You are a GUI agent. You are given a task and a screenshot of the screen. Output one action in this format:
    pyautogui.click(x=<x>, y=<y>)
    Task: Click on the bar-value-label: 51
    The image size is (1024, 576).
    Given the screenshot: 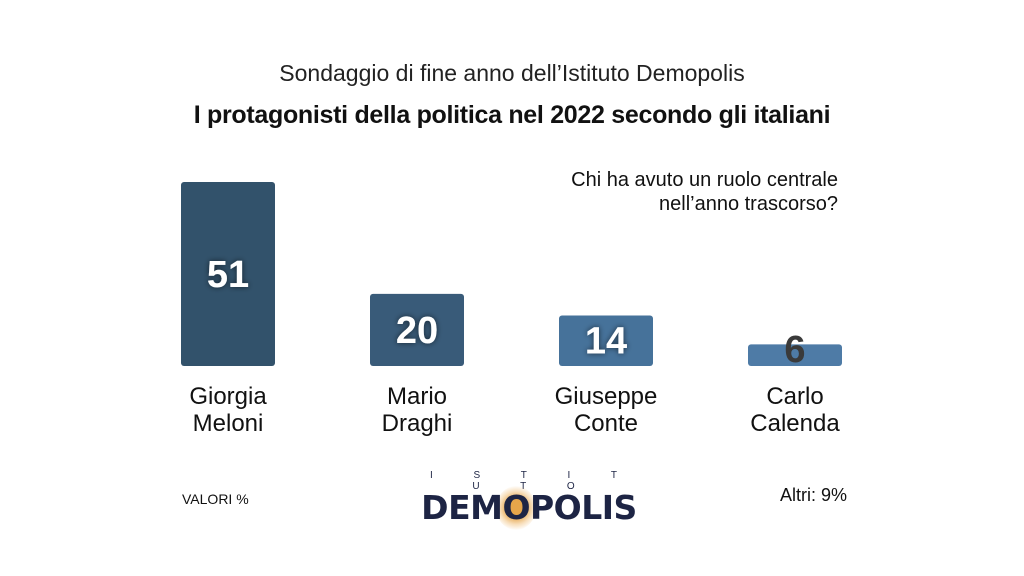 What is the action you would take?
    pyautogui.click(x=228, y=275)
    